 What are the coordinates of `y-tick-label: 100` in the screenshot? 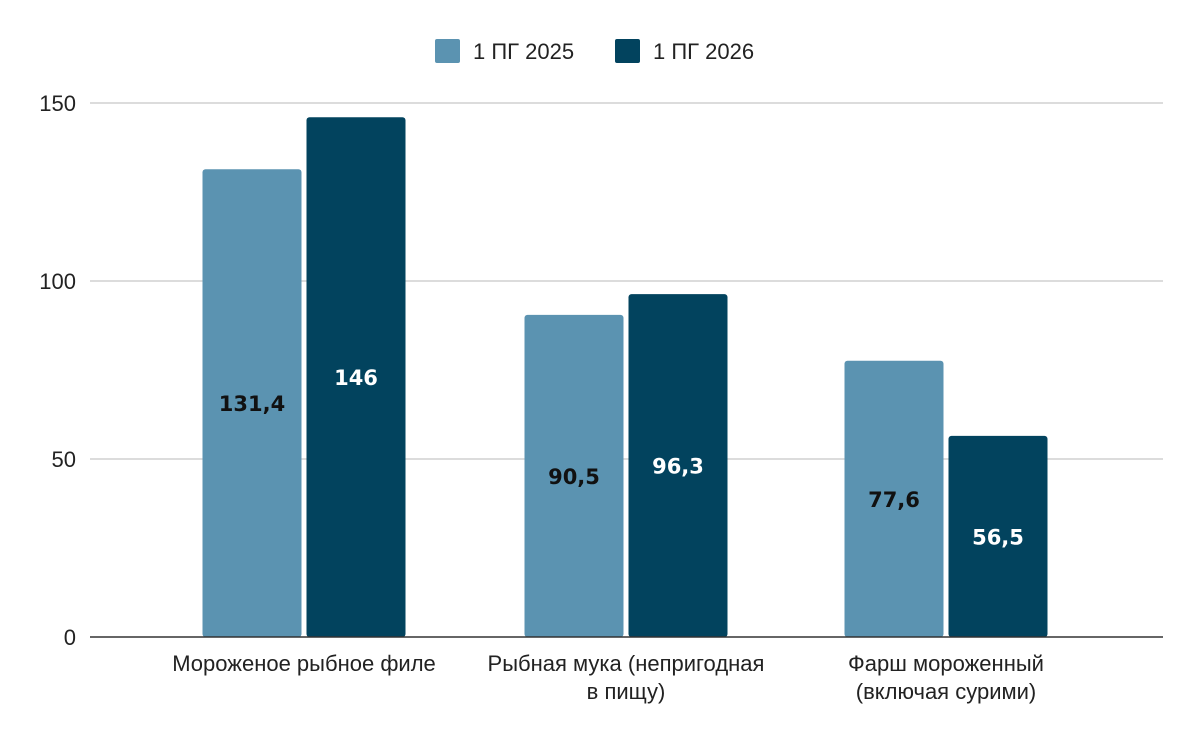 It's located at (57, 281).